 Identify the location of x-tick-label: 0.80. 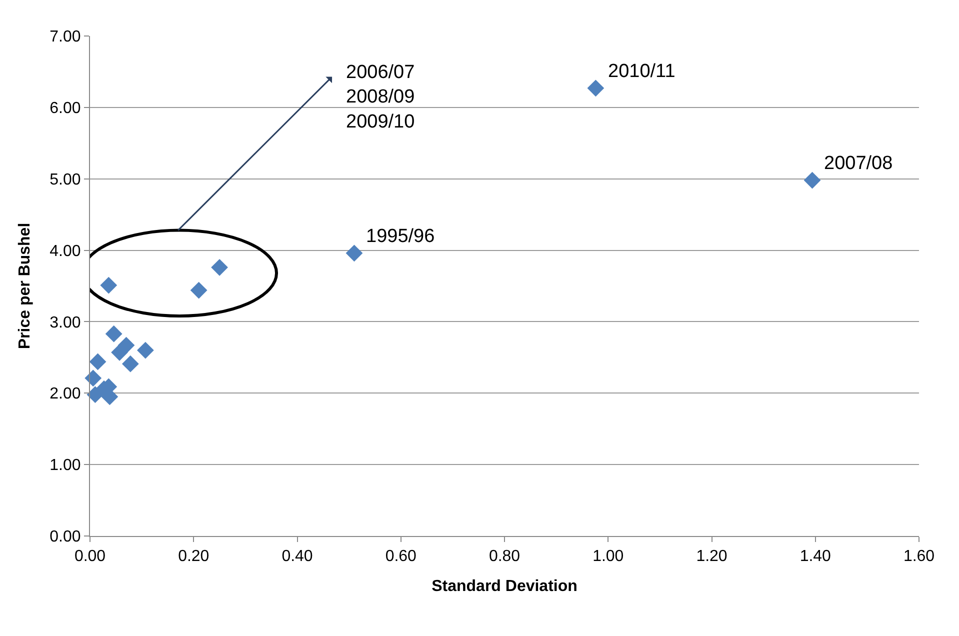
(504, 557).